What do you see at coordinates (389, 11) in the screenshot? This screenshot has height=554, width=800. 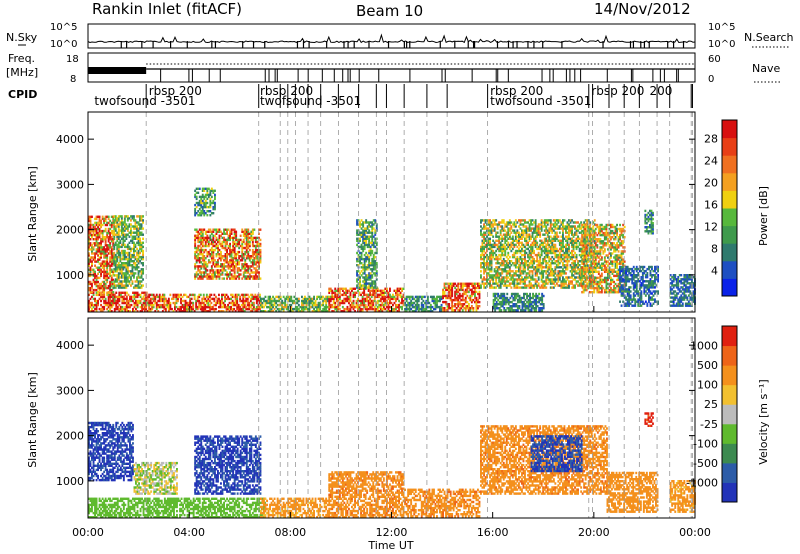 I see `beam-label: Beam 10` at bounding box center [389, 11].